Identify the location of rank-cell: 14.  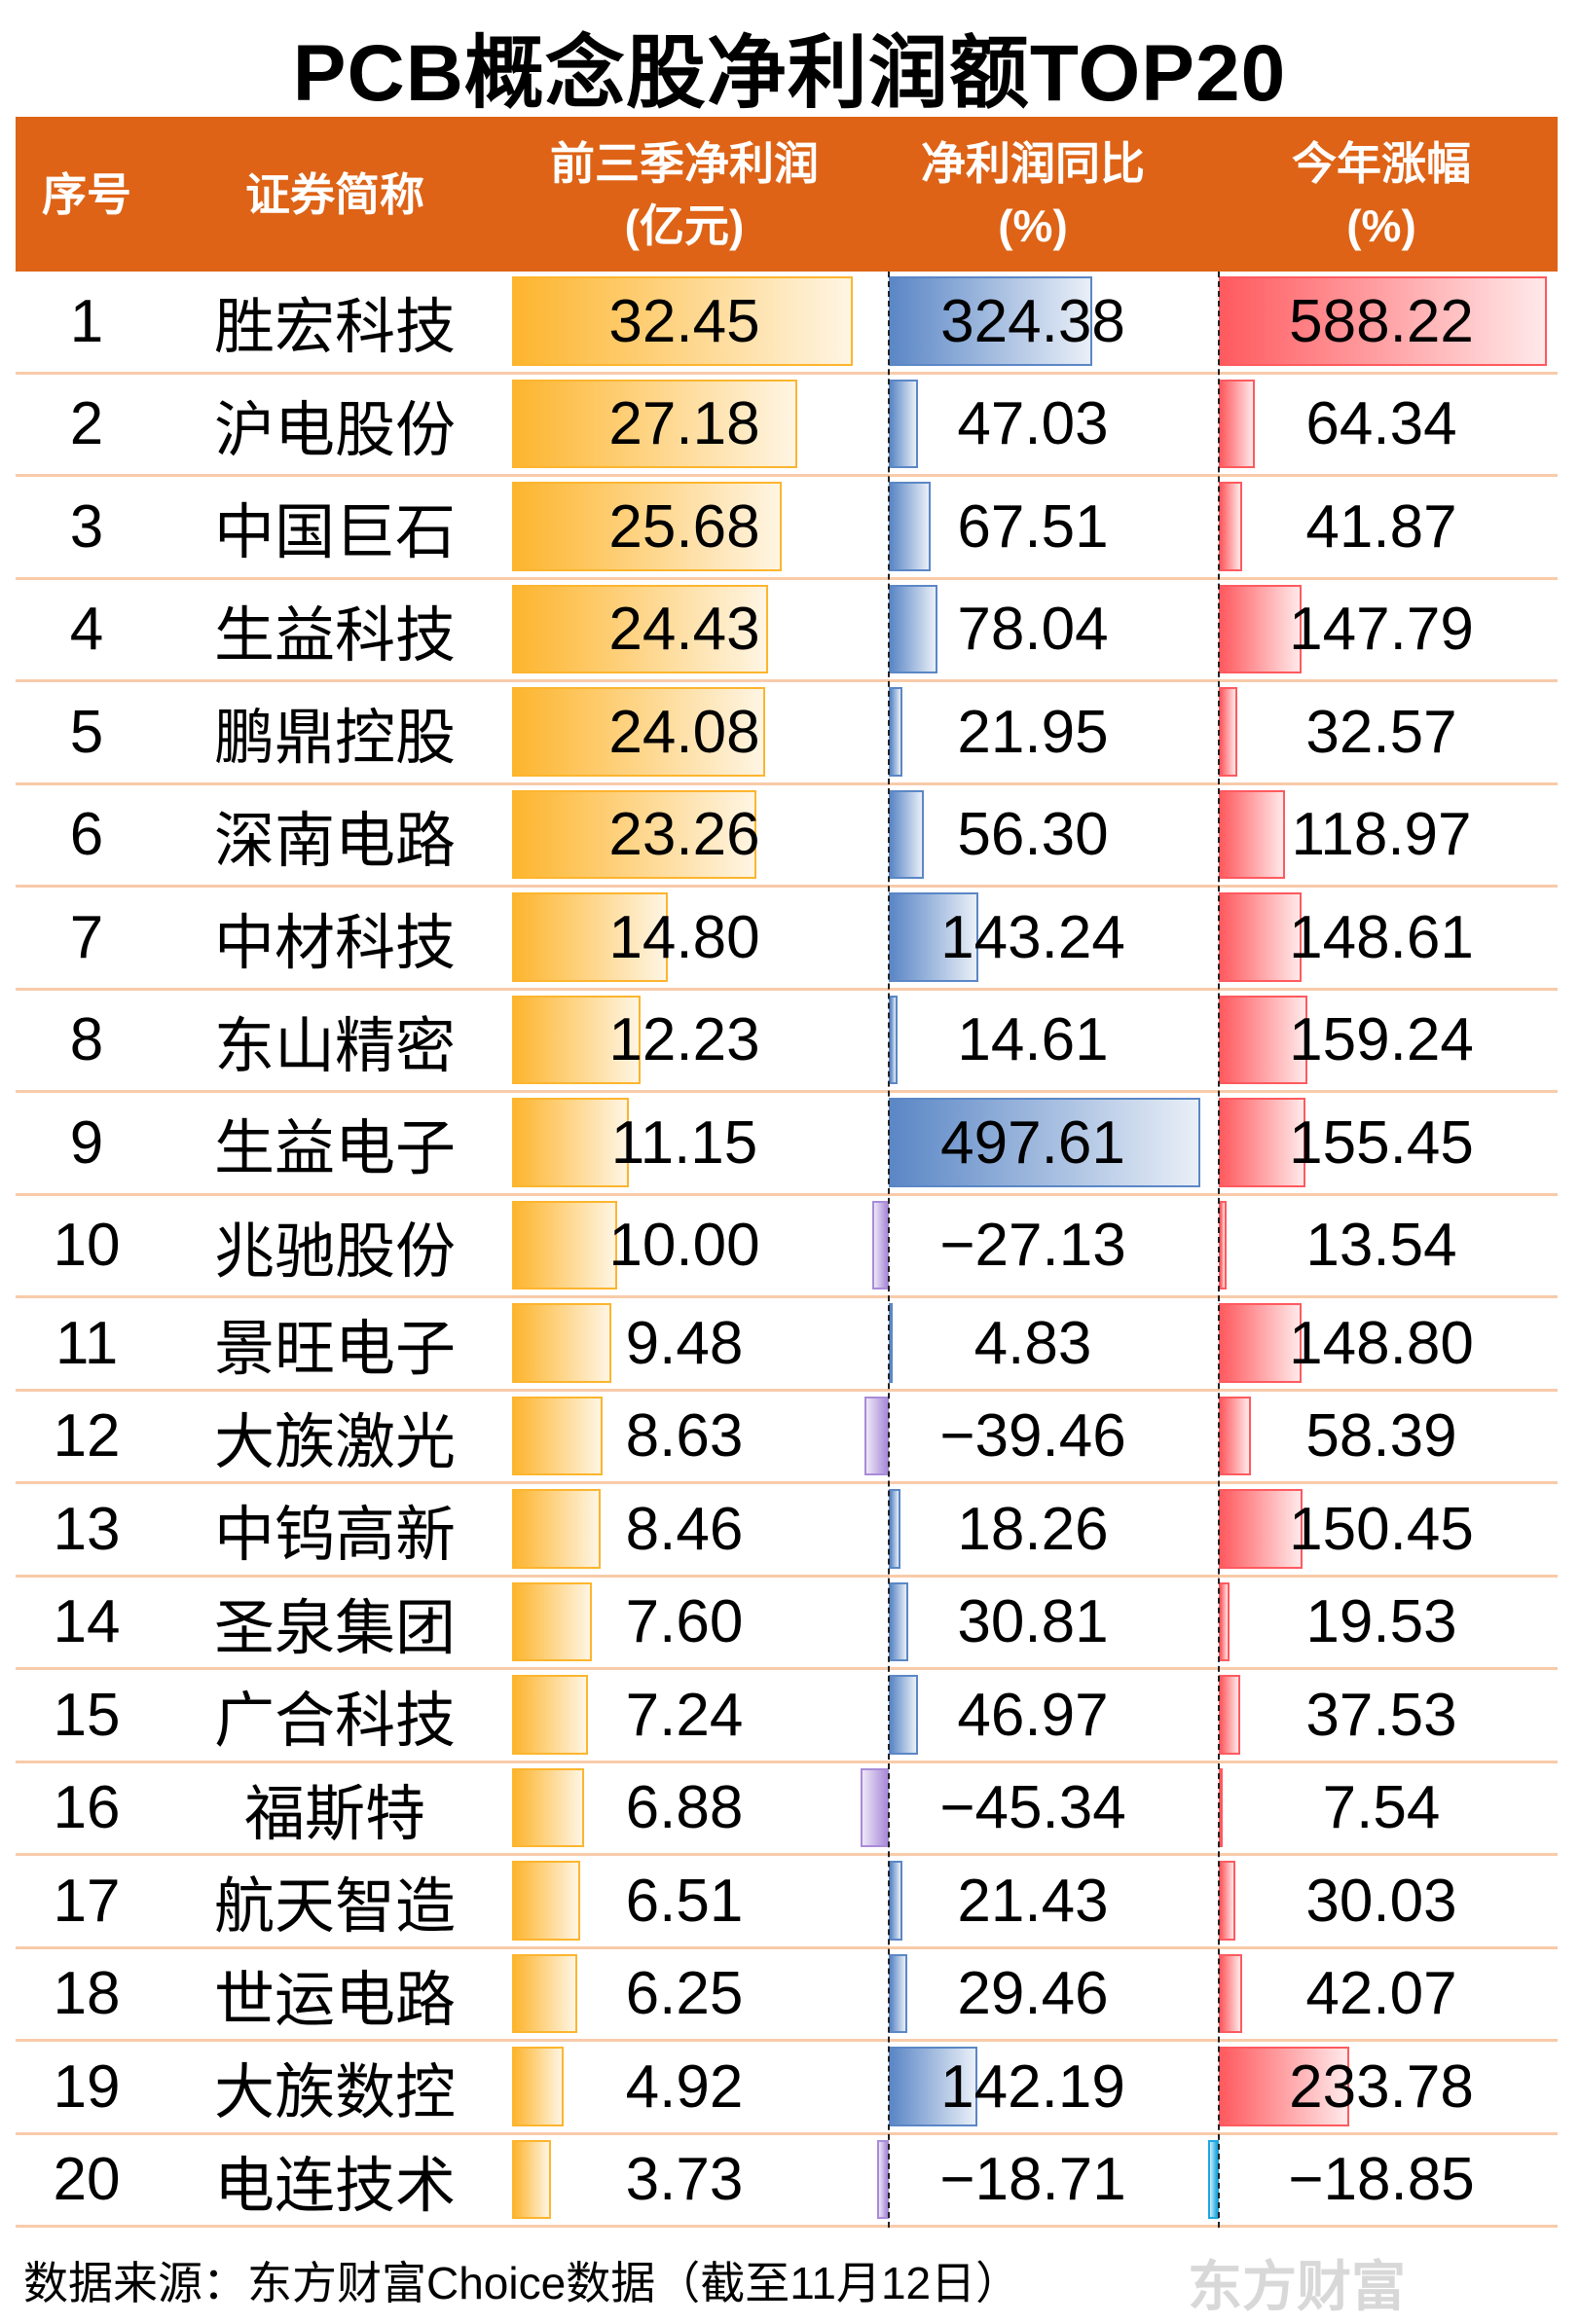
(87, 1622).